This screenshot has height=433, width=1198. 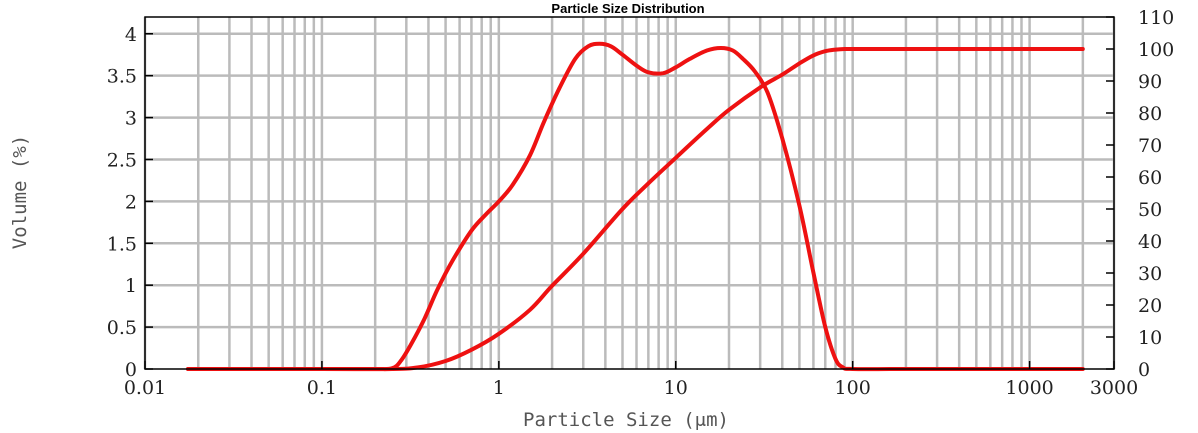 I want to click on y-right-tick-label: 70, so click(x=1150, y=146).